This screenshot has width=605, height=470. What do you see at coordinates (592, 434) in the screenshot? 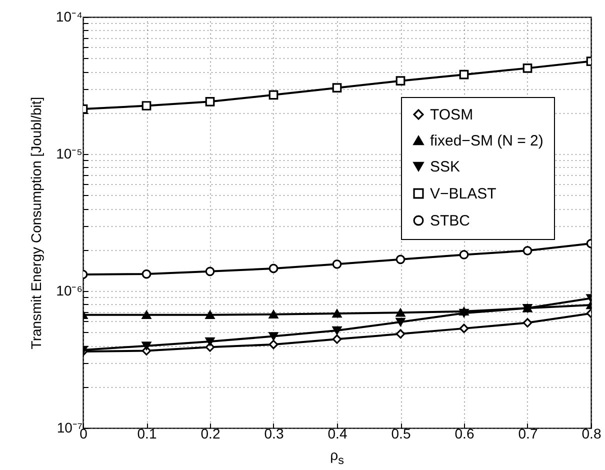
I see `x-tick-label: 0.8` at bounding box center [592, 434].